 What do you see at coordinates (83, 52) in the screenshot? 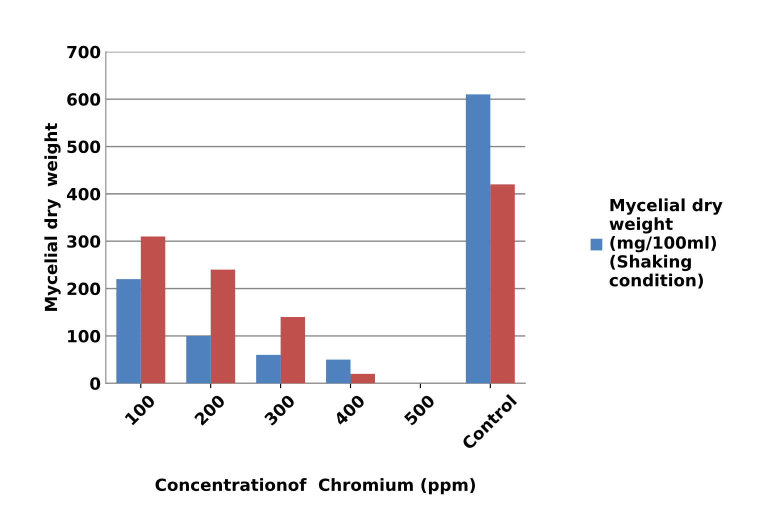
I see `y-tick-label: 700` at bounding box center [83, 52].